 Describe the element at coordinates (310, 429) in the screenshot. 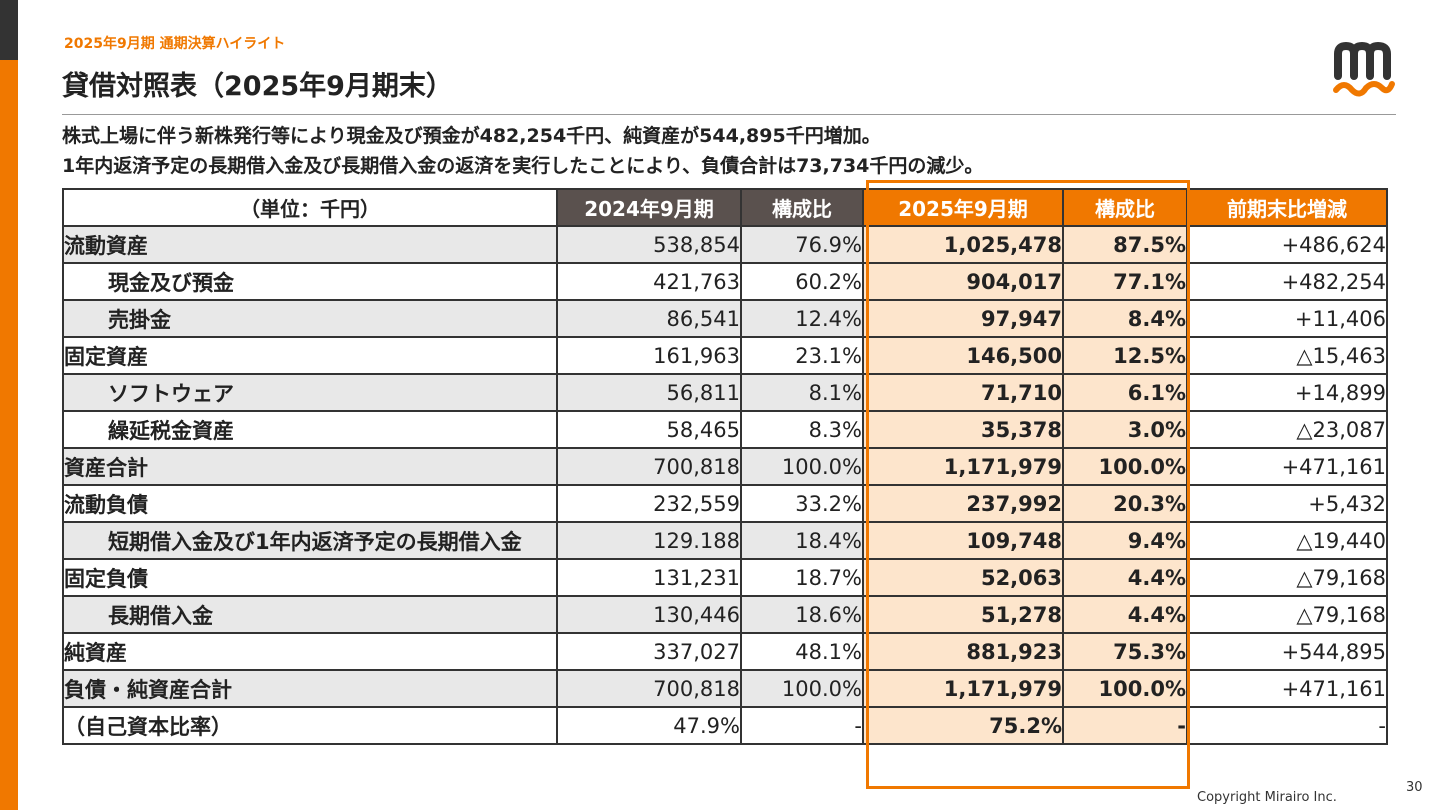

I see `row-label: 繰延税金資産` at that location.